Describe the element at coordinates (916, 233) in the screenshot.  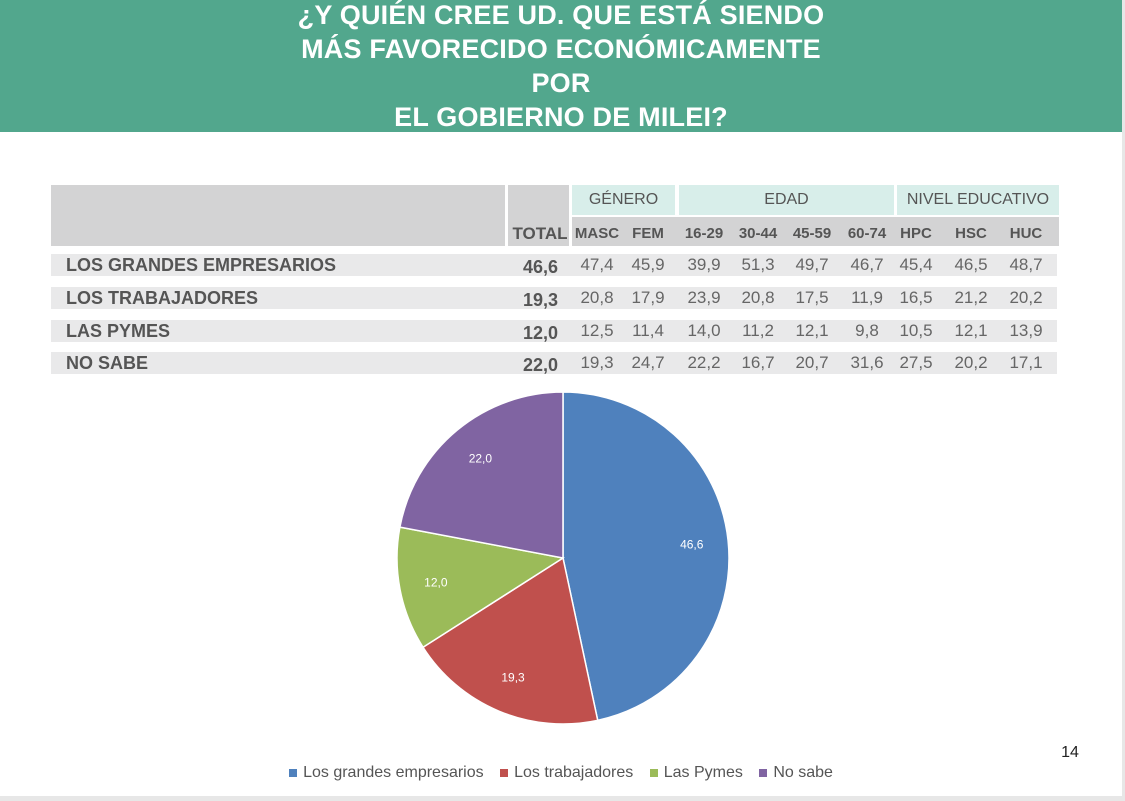
I see `col-header: HPC` at that location.